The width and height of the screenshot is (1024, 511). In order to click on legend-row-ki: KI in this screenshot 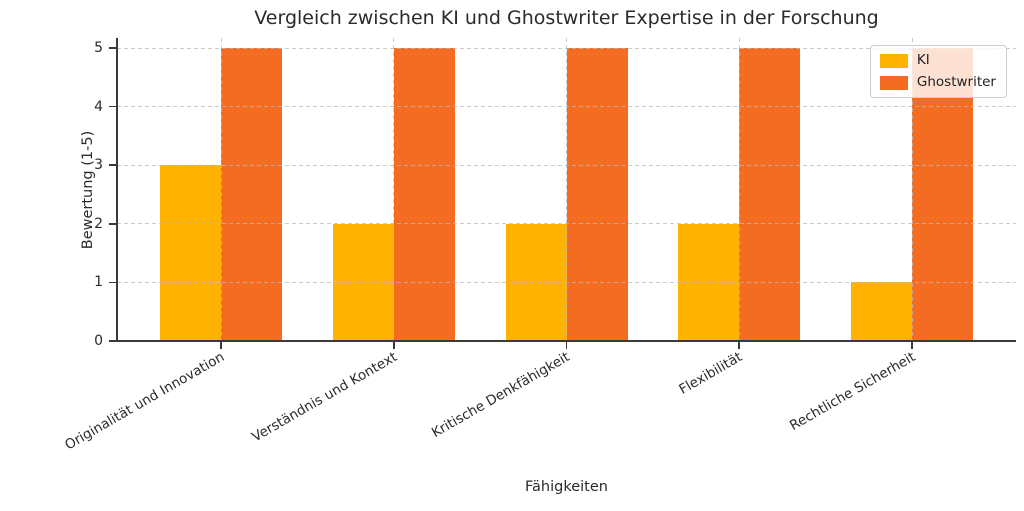, I will do `click(937, 60)`.